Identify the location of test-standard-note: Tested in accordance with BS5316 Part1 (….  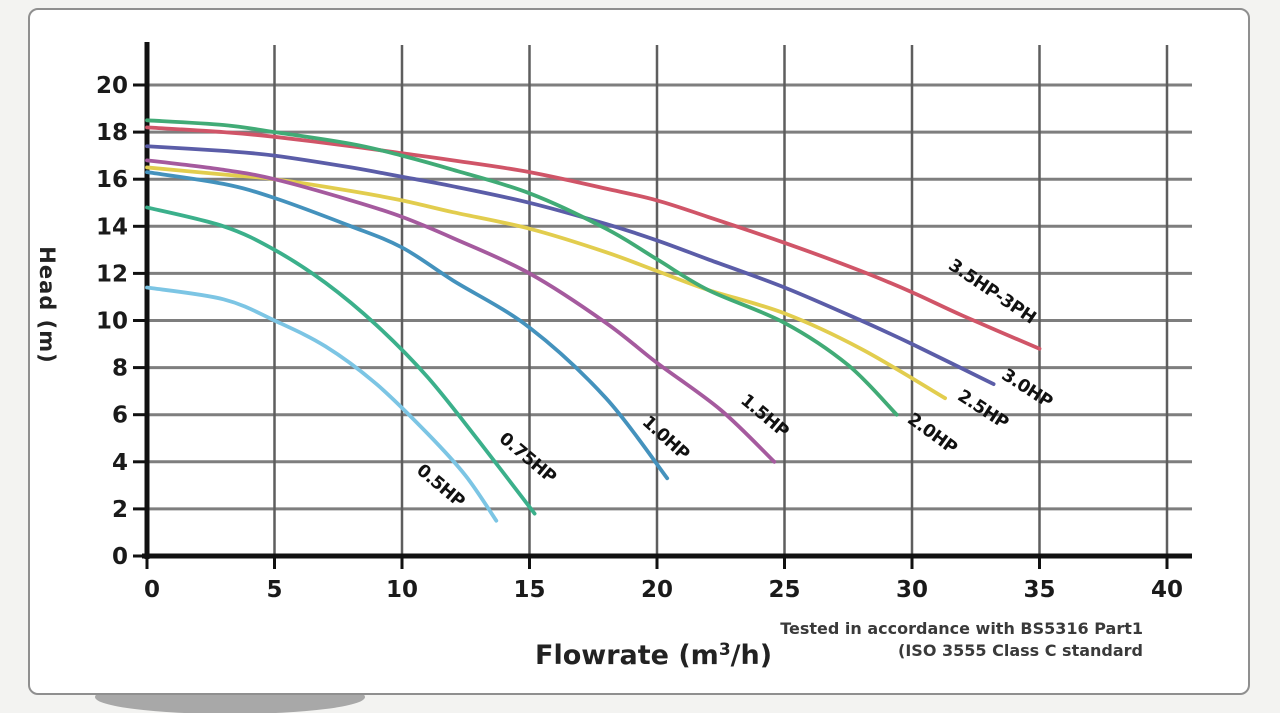
(961, 640).